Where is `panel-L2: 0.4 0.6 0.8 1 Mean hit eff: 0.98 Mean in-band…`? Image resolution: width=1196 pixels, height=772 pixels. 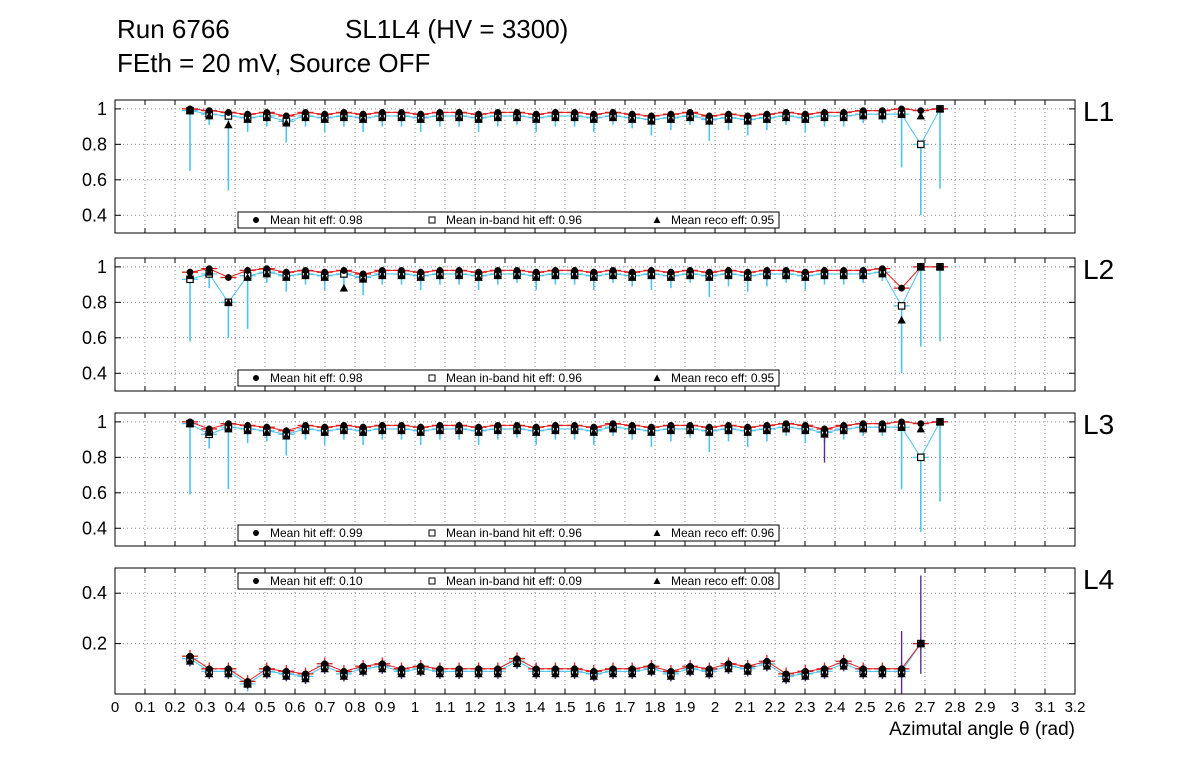 panel-L2: 0.4 0.6 0.8 1 Mean hit eff: 0.98 Mean in-band… is located at coordinates (579, 324).